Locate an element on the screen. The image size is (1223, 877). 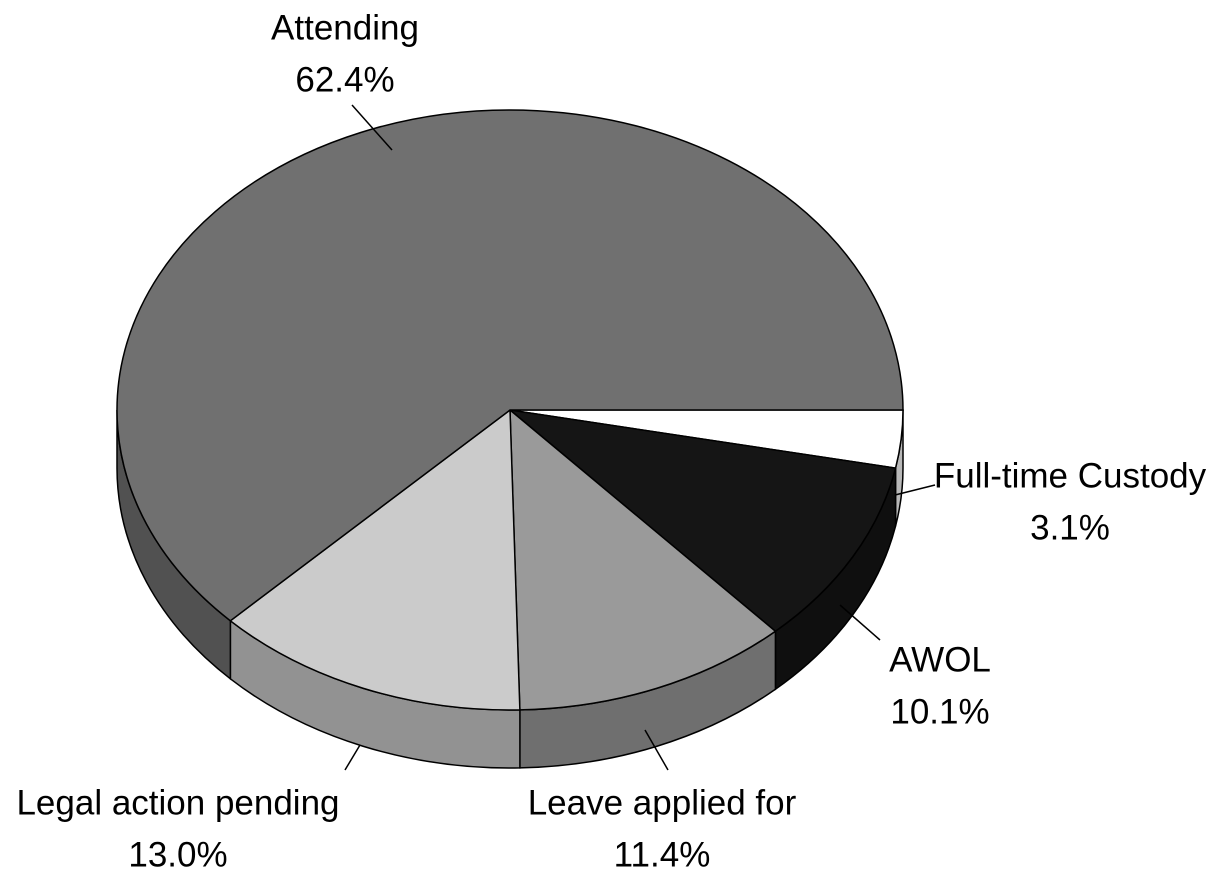
slice-label: Attending is located at coordinates (345, 27).